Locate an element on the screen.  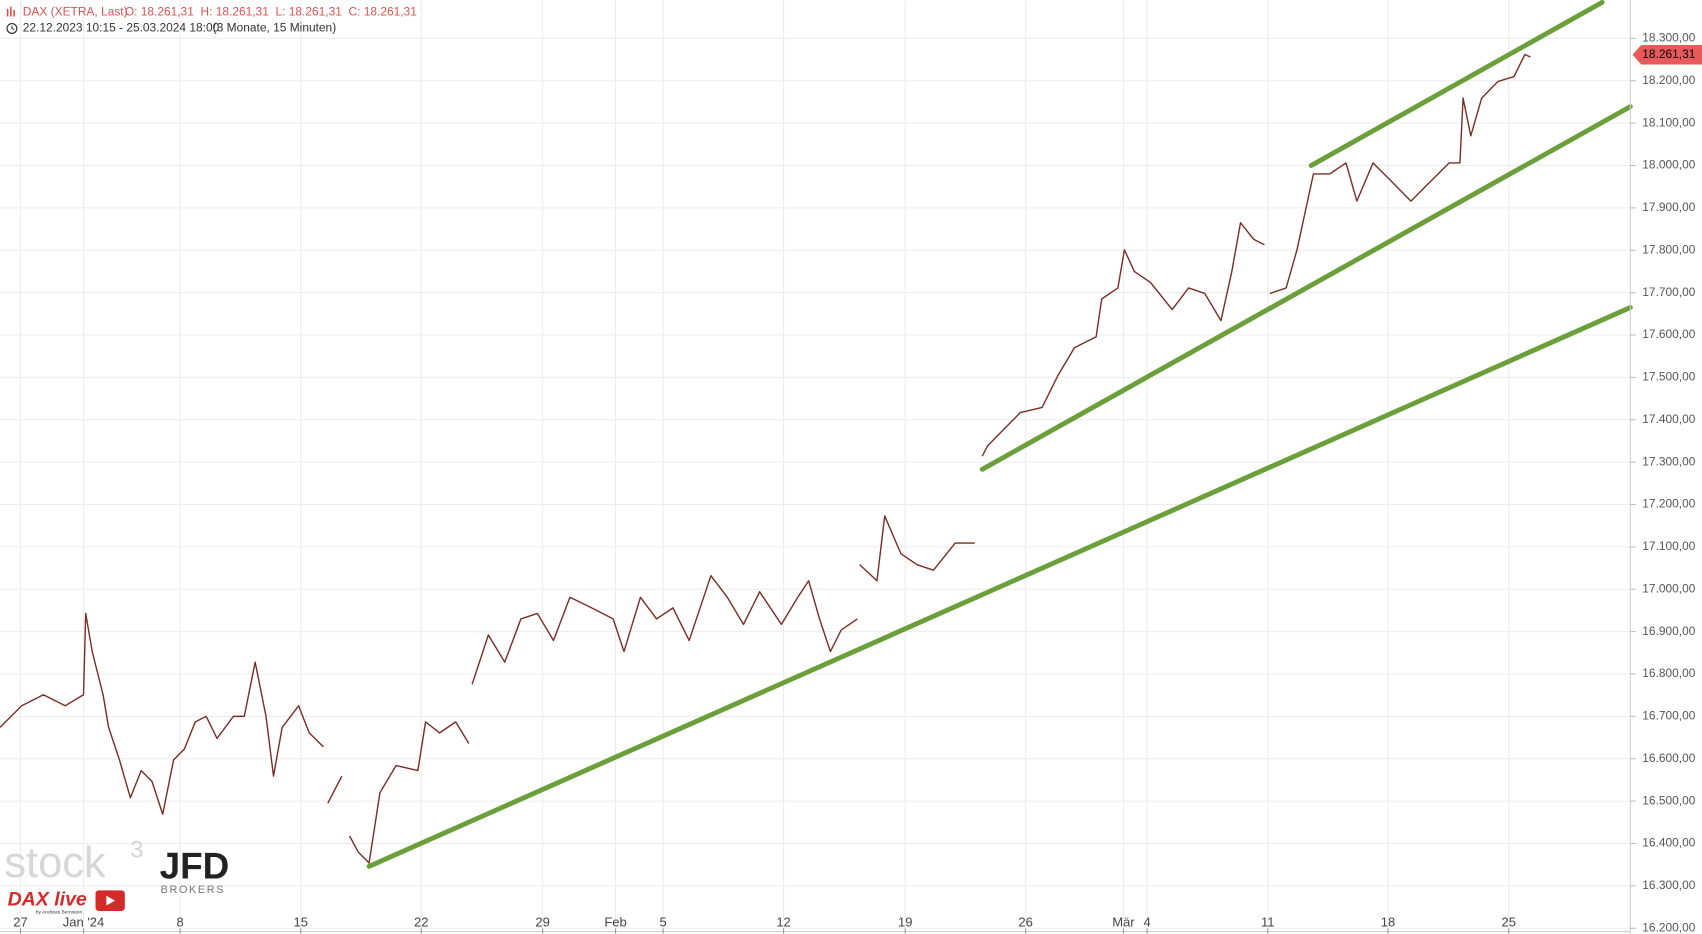
x-tick-label: Jan '24 is located at coordinates (84, 921).